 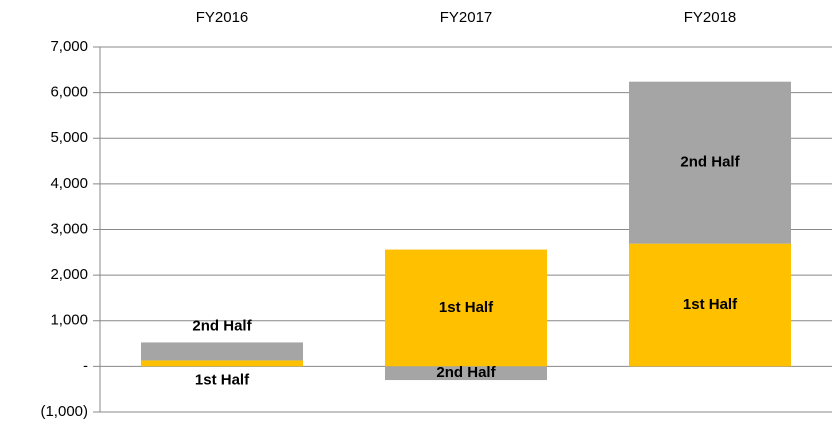 I want to click on y-tick-label: 4,000, so click(x=69, y=183).